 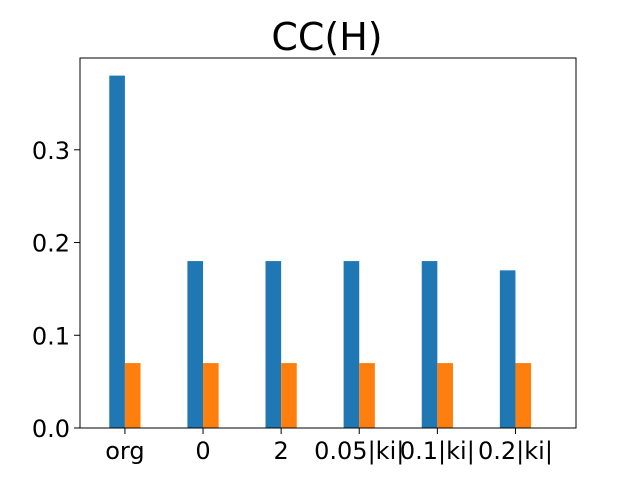 I want to click on y-tick-label: 0.2, so click(x=51, y=244).